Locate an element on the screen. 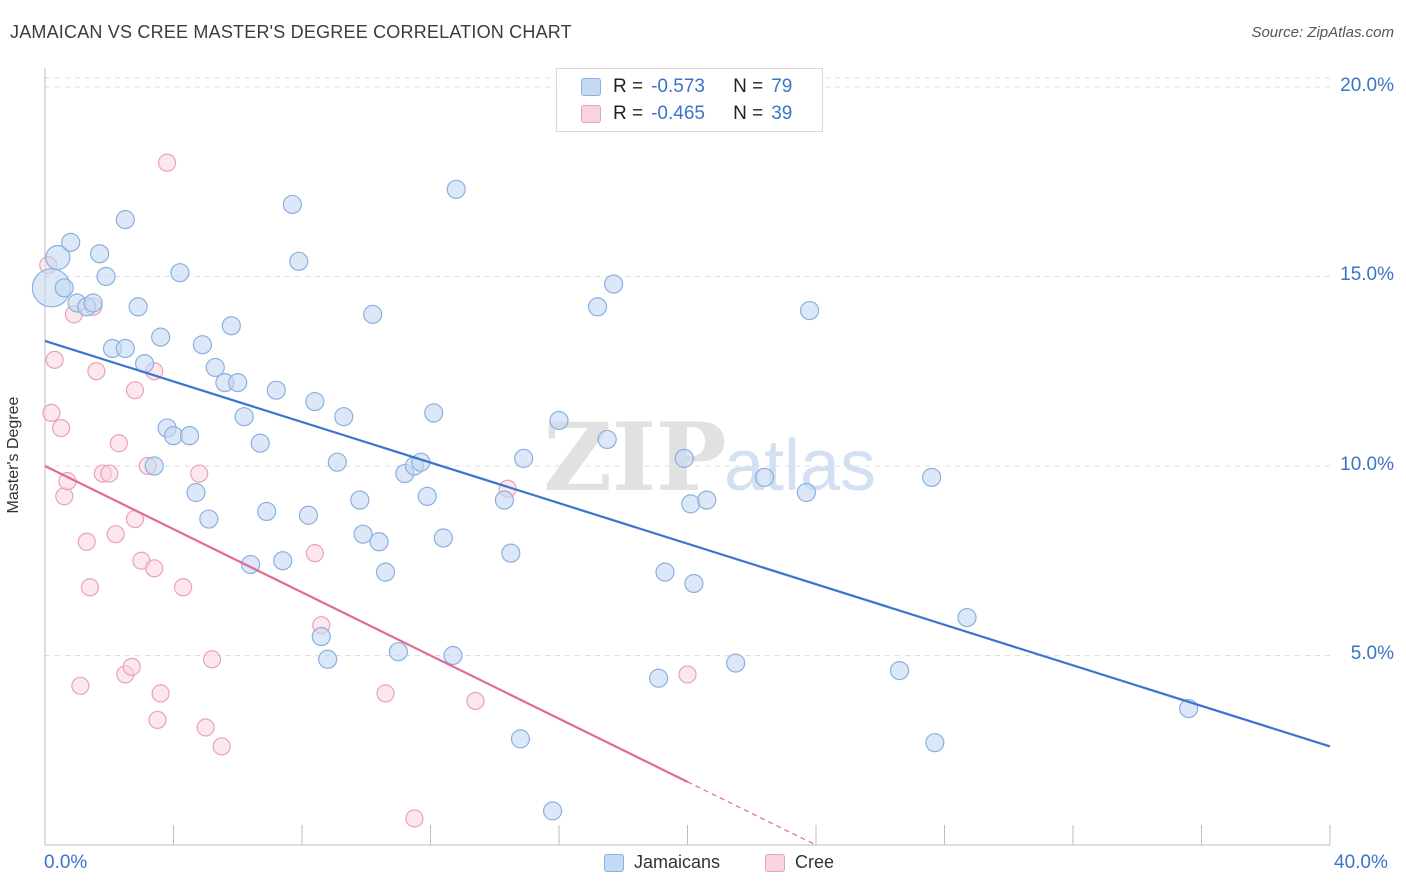 Image resolution: width=1406 pixels, height=892 pixels. legend-label-cree: Cree is located at coordinates (815, 862).